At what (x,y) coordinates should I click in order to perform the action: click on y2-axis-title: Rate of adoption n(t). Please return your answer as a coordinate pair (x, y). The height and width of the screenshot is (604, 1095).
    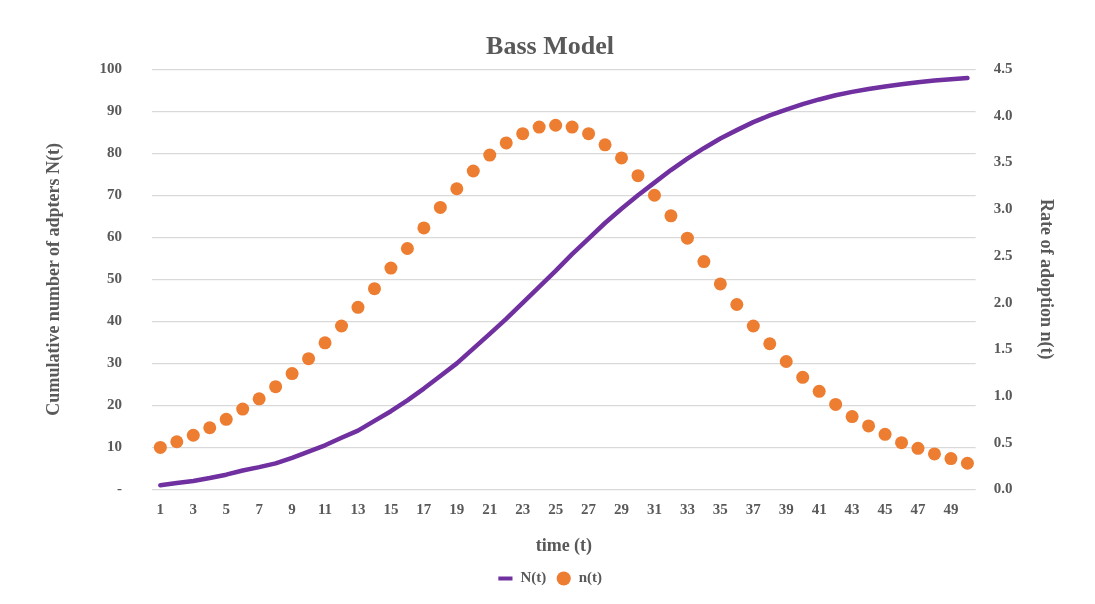
    Looking at the image, I should click on (1046, 279).